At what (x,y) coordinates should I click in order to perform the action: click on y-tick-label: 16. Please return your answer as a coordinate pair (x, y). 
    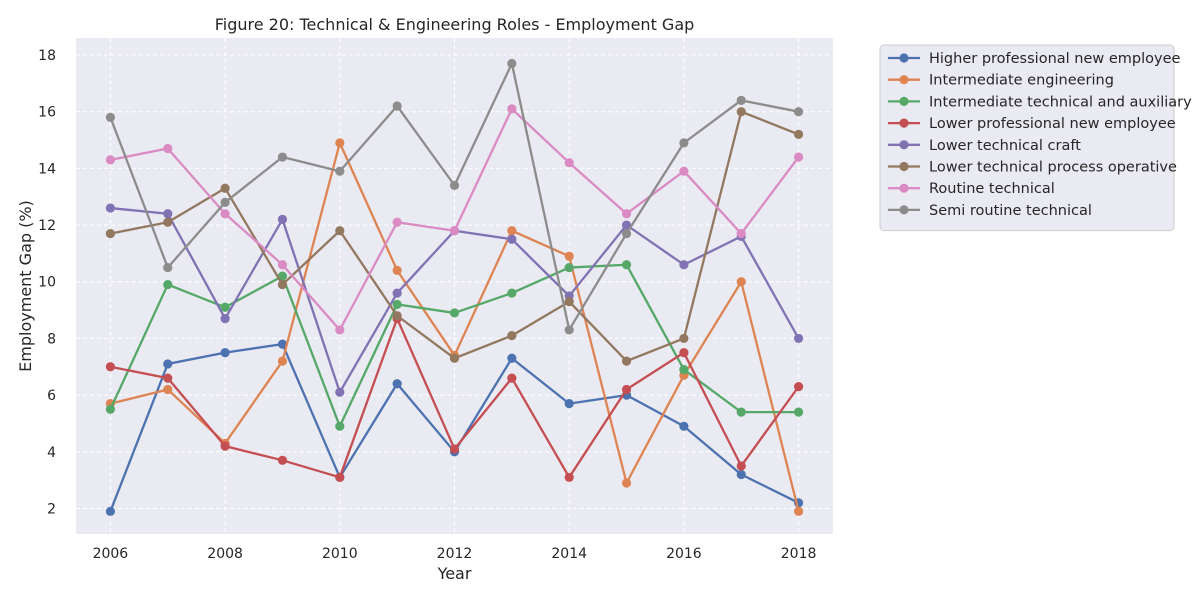
    Looking at the image, I should click on (47, 113).